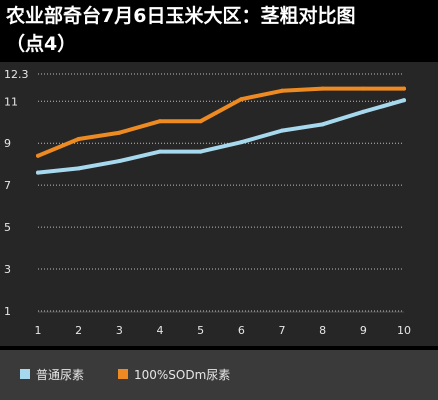 The width and height of the screenshot is (438, 400). Describe the element at coordinates (160, 330) in the screenshot. I see `x-tick-label: 4` at that location.